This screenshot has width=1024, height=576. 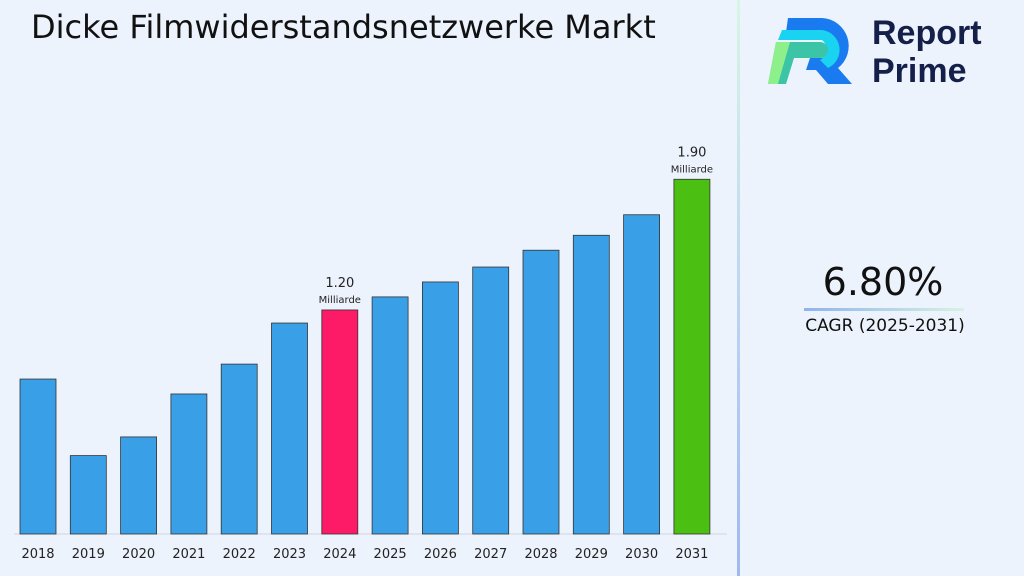 What do you see at coordinates (189, 464) in the screenshot?
I see `bar-2021` at bounding box center [189, 464].